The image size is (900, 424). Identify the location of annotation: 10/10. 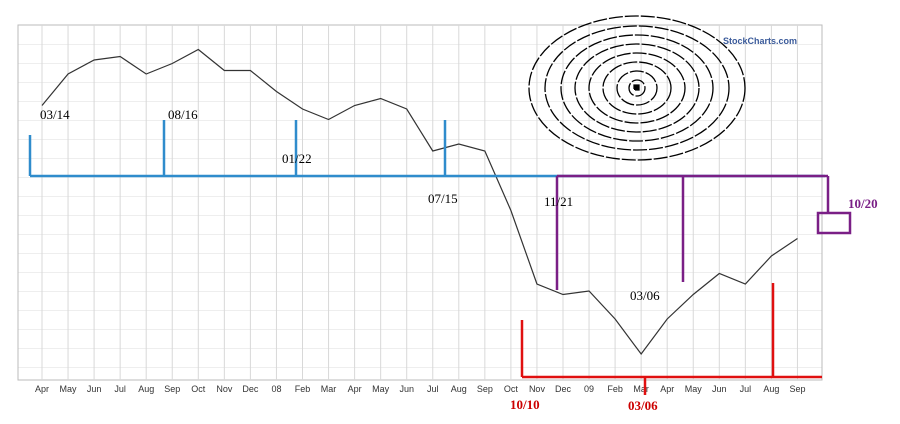
(525, 404).